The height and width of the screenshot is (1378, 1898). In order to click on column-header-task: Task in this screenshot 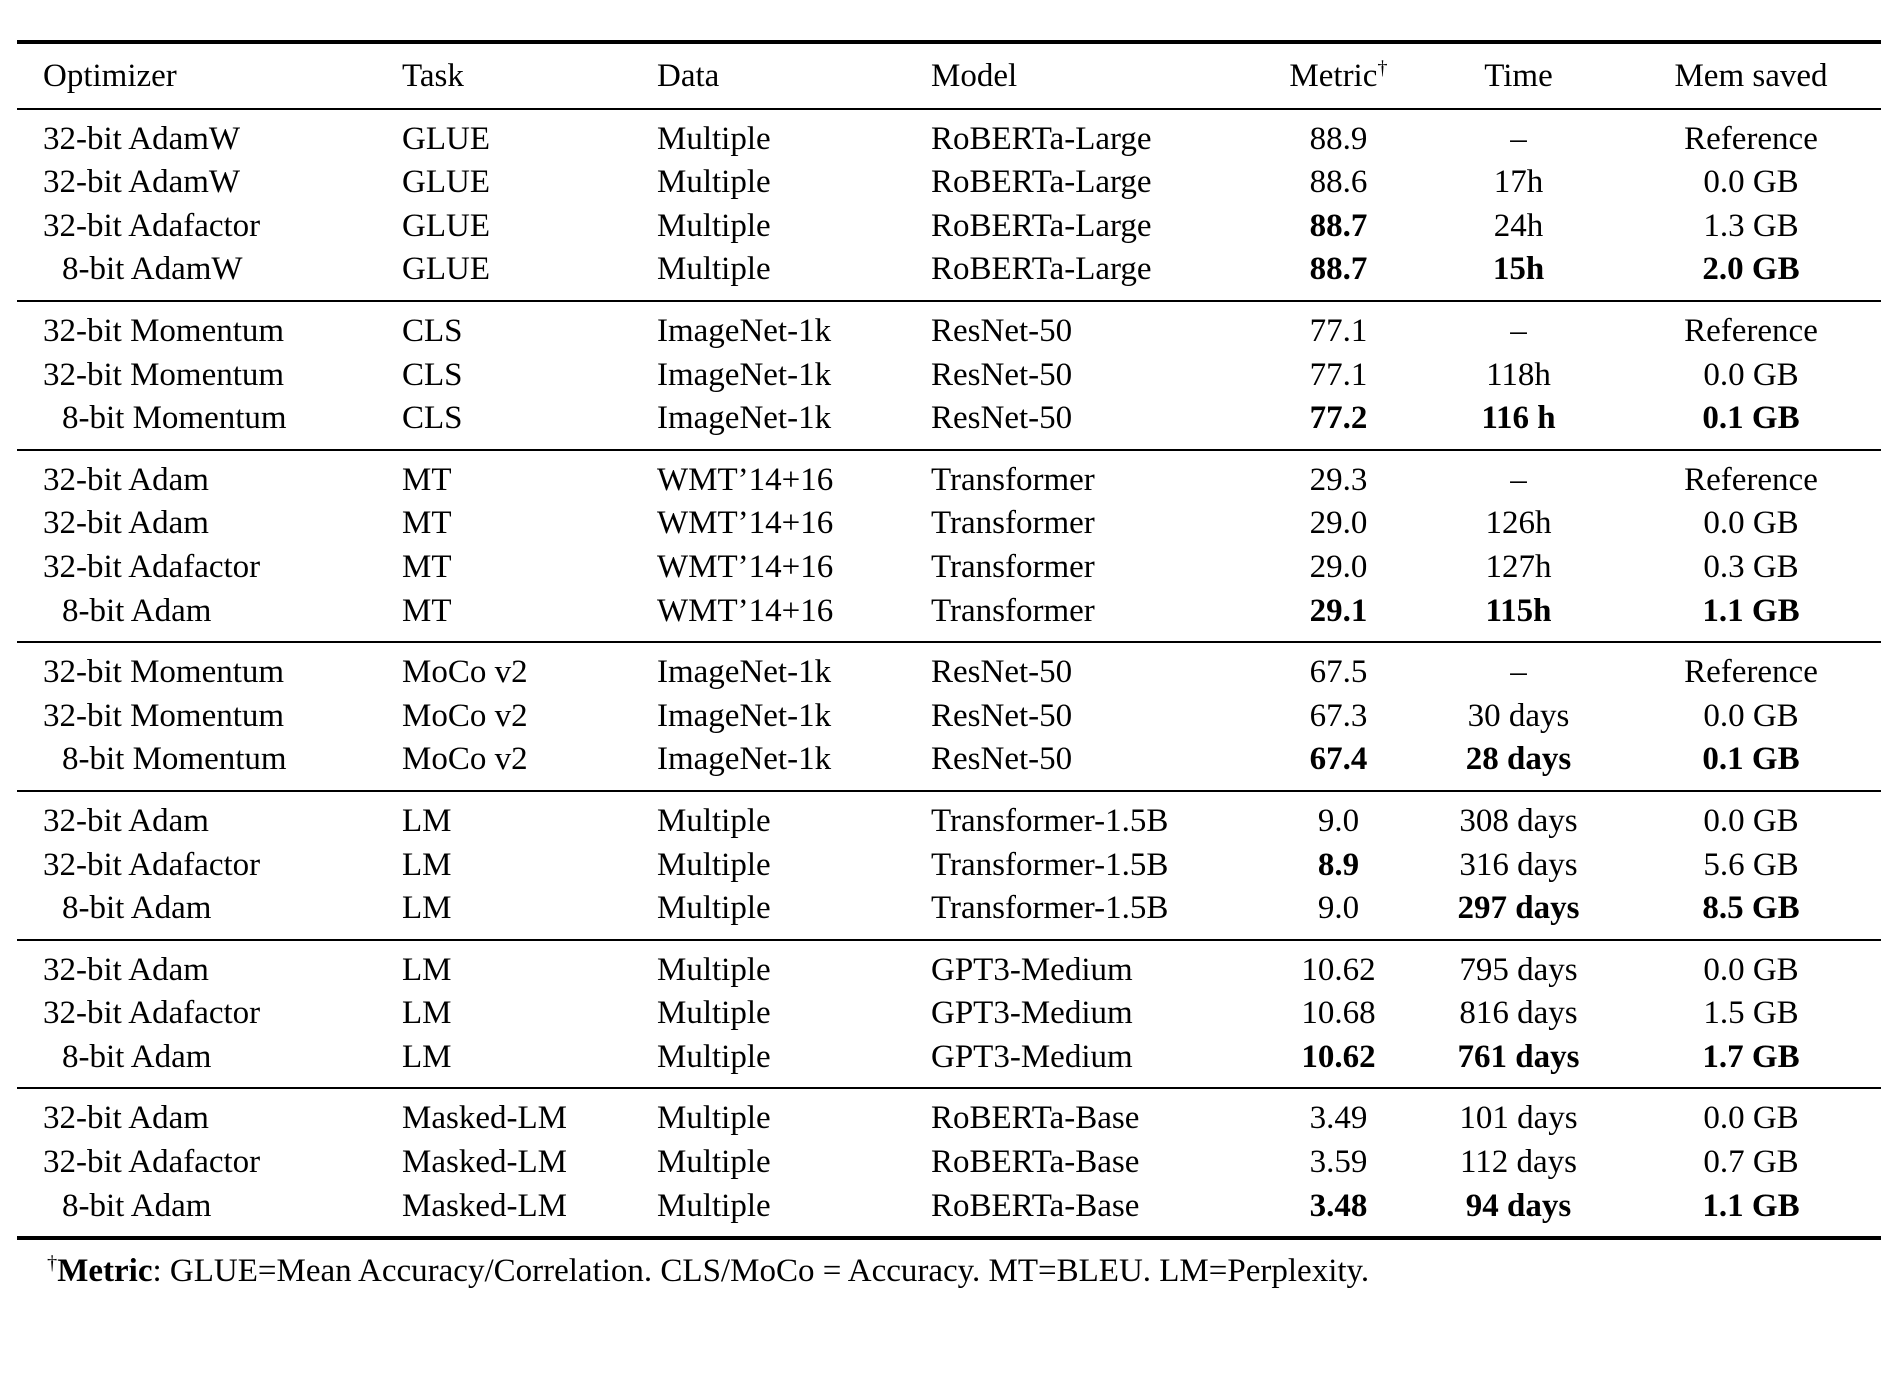, I will do `click(529, 76)`.